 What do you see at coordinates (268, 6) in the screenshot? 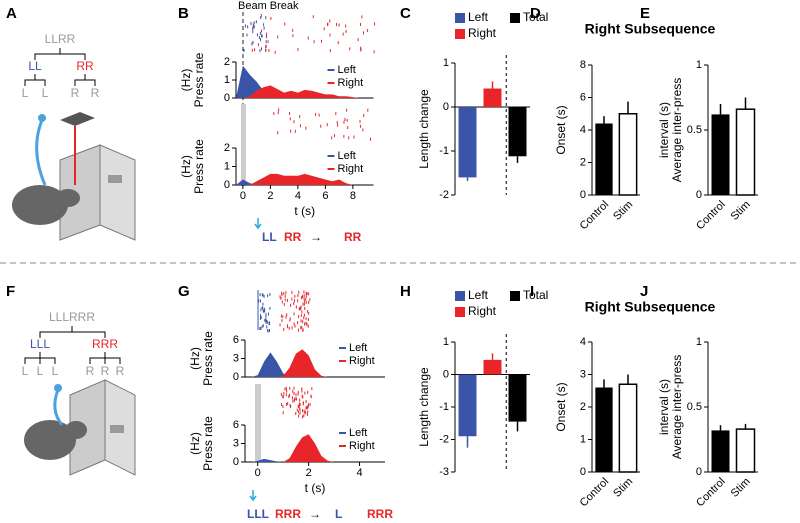
I see `beam-break-label: Beam Break` at bounding box center [268, 6].